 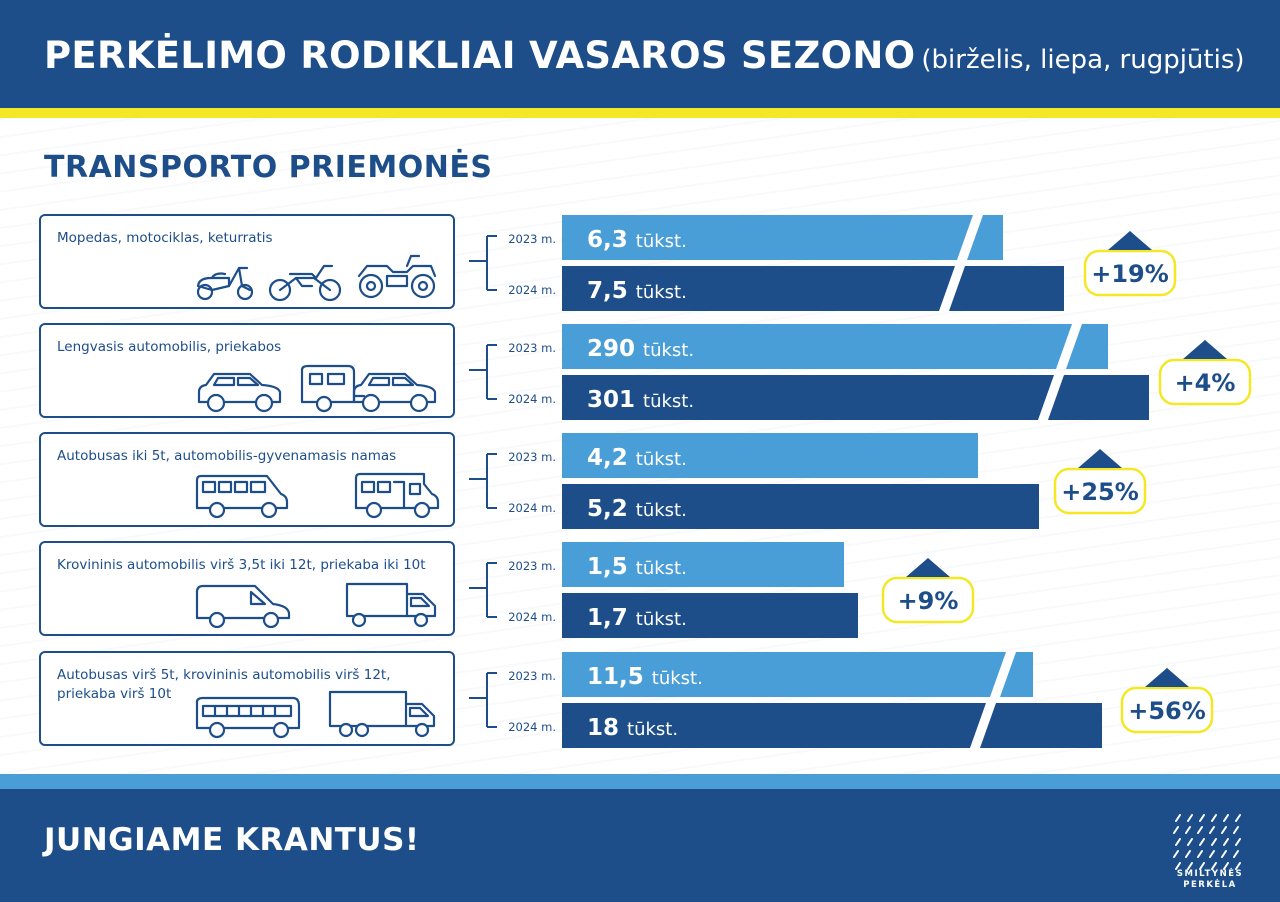 What do you see at coordinates (268, 167) in the screenshot?
I see `section-title: TRANSPORTO PRIEMONĖS` at bounding box center [268, 167].